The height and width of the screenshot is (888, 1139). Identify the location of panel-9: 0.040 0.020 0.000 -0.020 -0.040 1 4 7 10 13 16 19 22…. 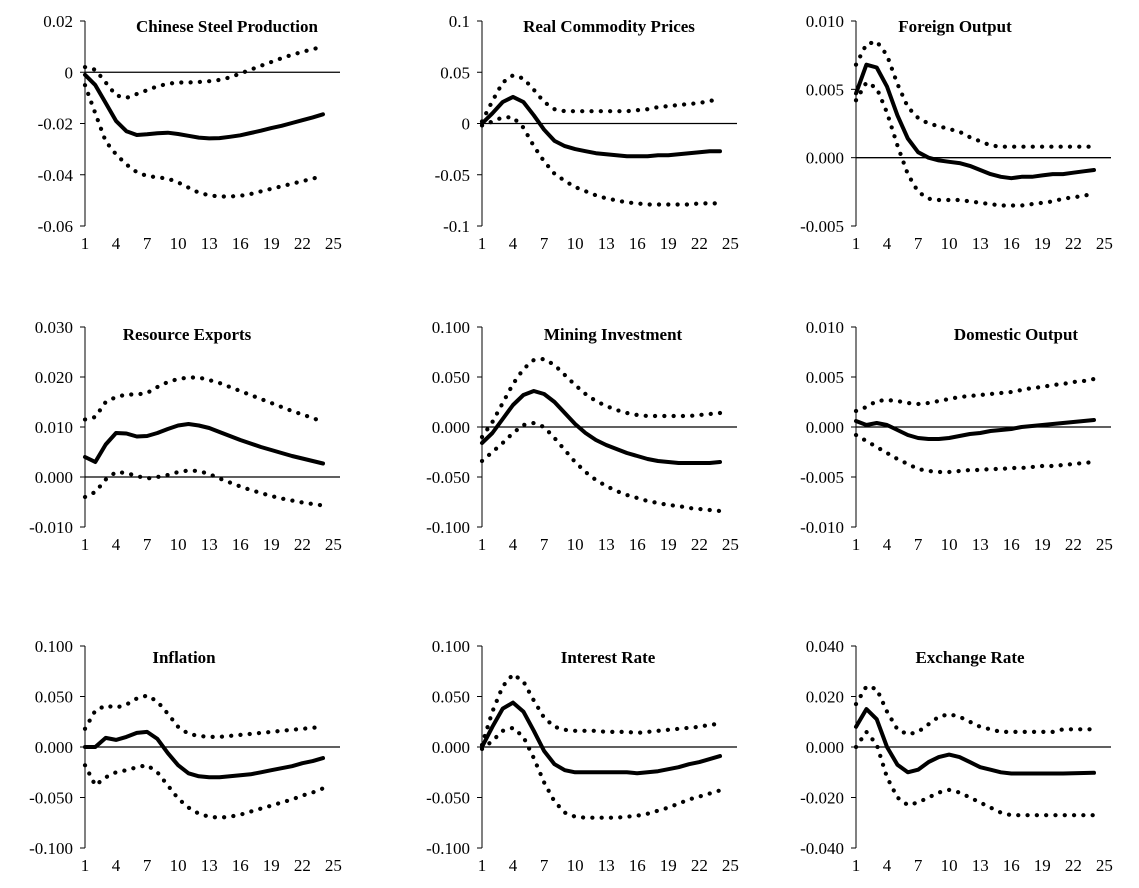
(956, 756).